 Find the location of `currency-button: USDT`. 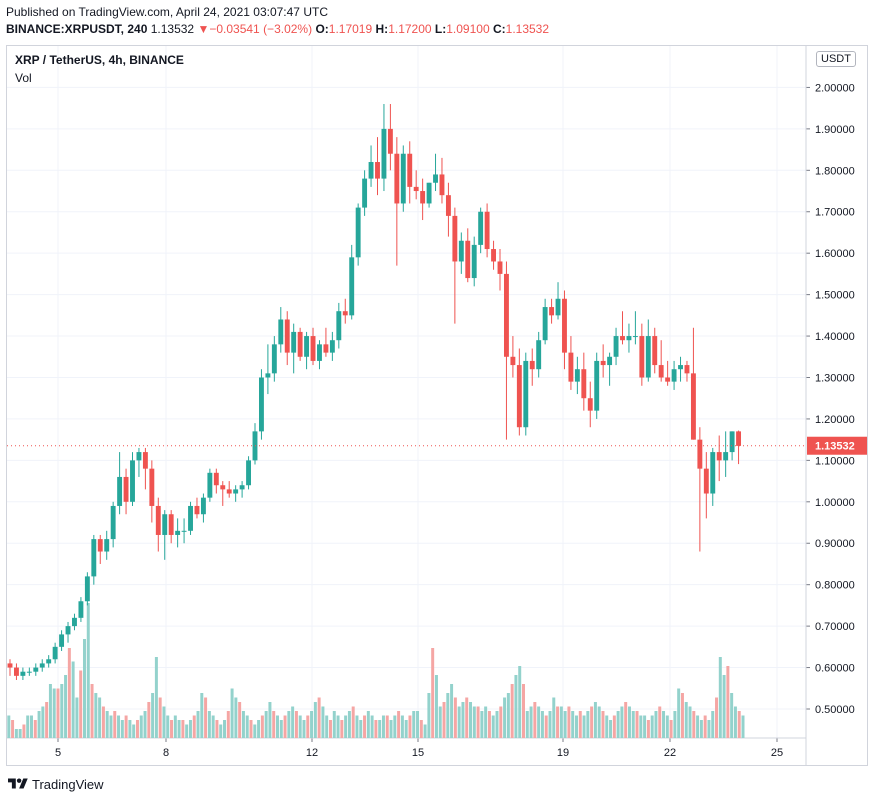

currency-button: USDT is located at coordinates (836, 59).